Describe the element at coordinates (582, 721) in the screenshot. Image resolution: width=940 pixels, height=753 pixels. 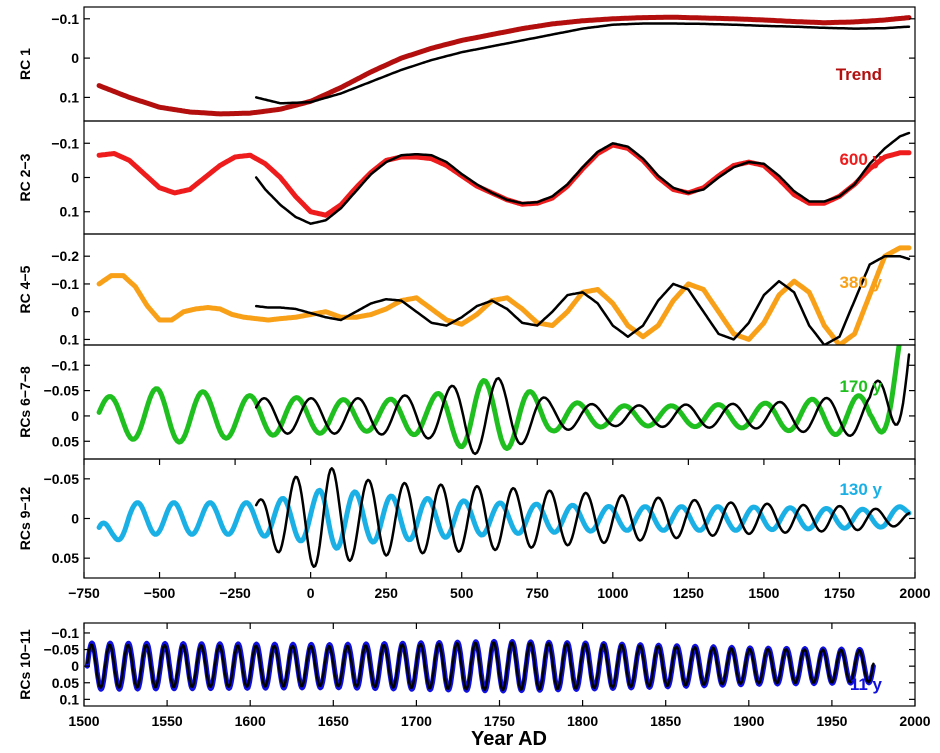
I see `x-tick-label: 1800` at that location.